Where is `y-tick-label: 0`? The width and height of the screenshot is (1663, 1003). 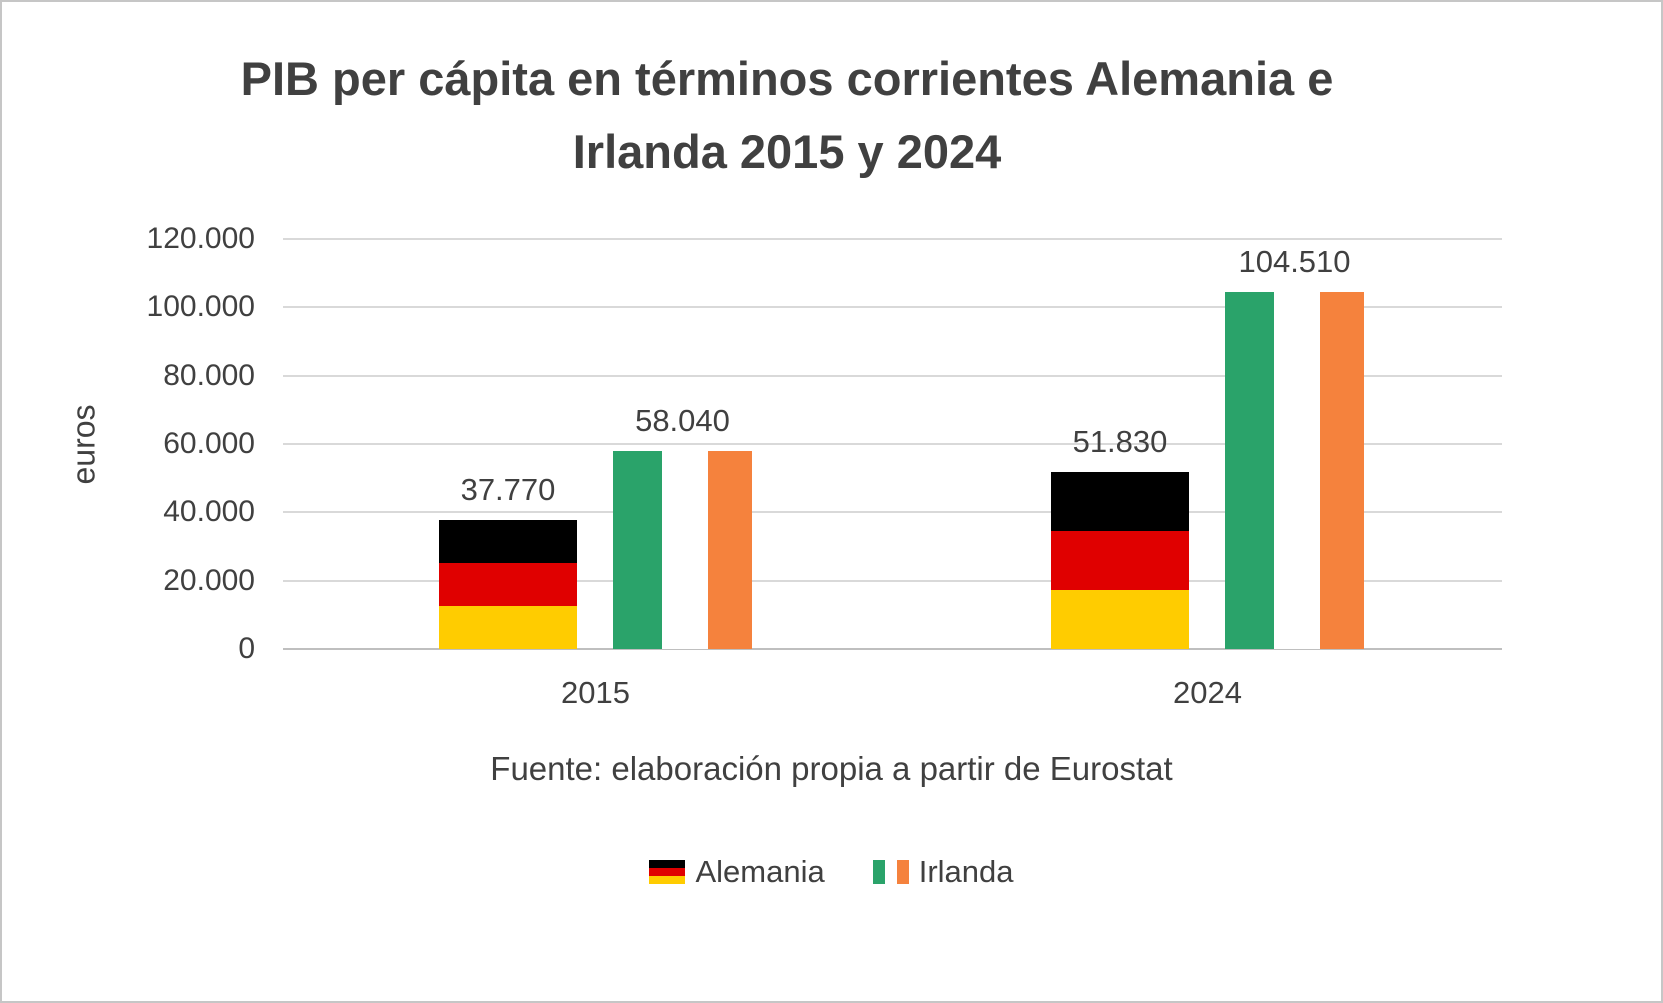 y-tick-label: 0 is located at coordinates (246, 648).